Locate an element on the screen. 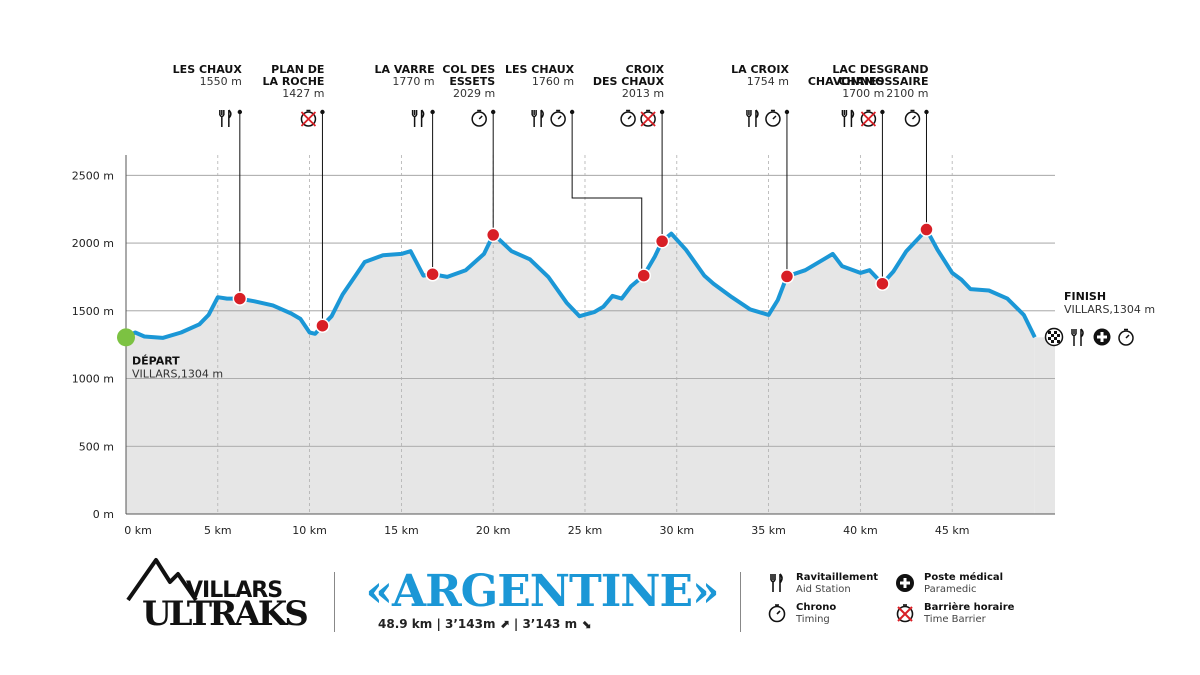 The height and width of the screenshot is (675, 1200). legend-title: Ravitaillement is located at coordinates (837, 577).